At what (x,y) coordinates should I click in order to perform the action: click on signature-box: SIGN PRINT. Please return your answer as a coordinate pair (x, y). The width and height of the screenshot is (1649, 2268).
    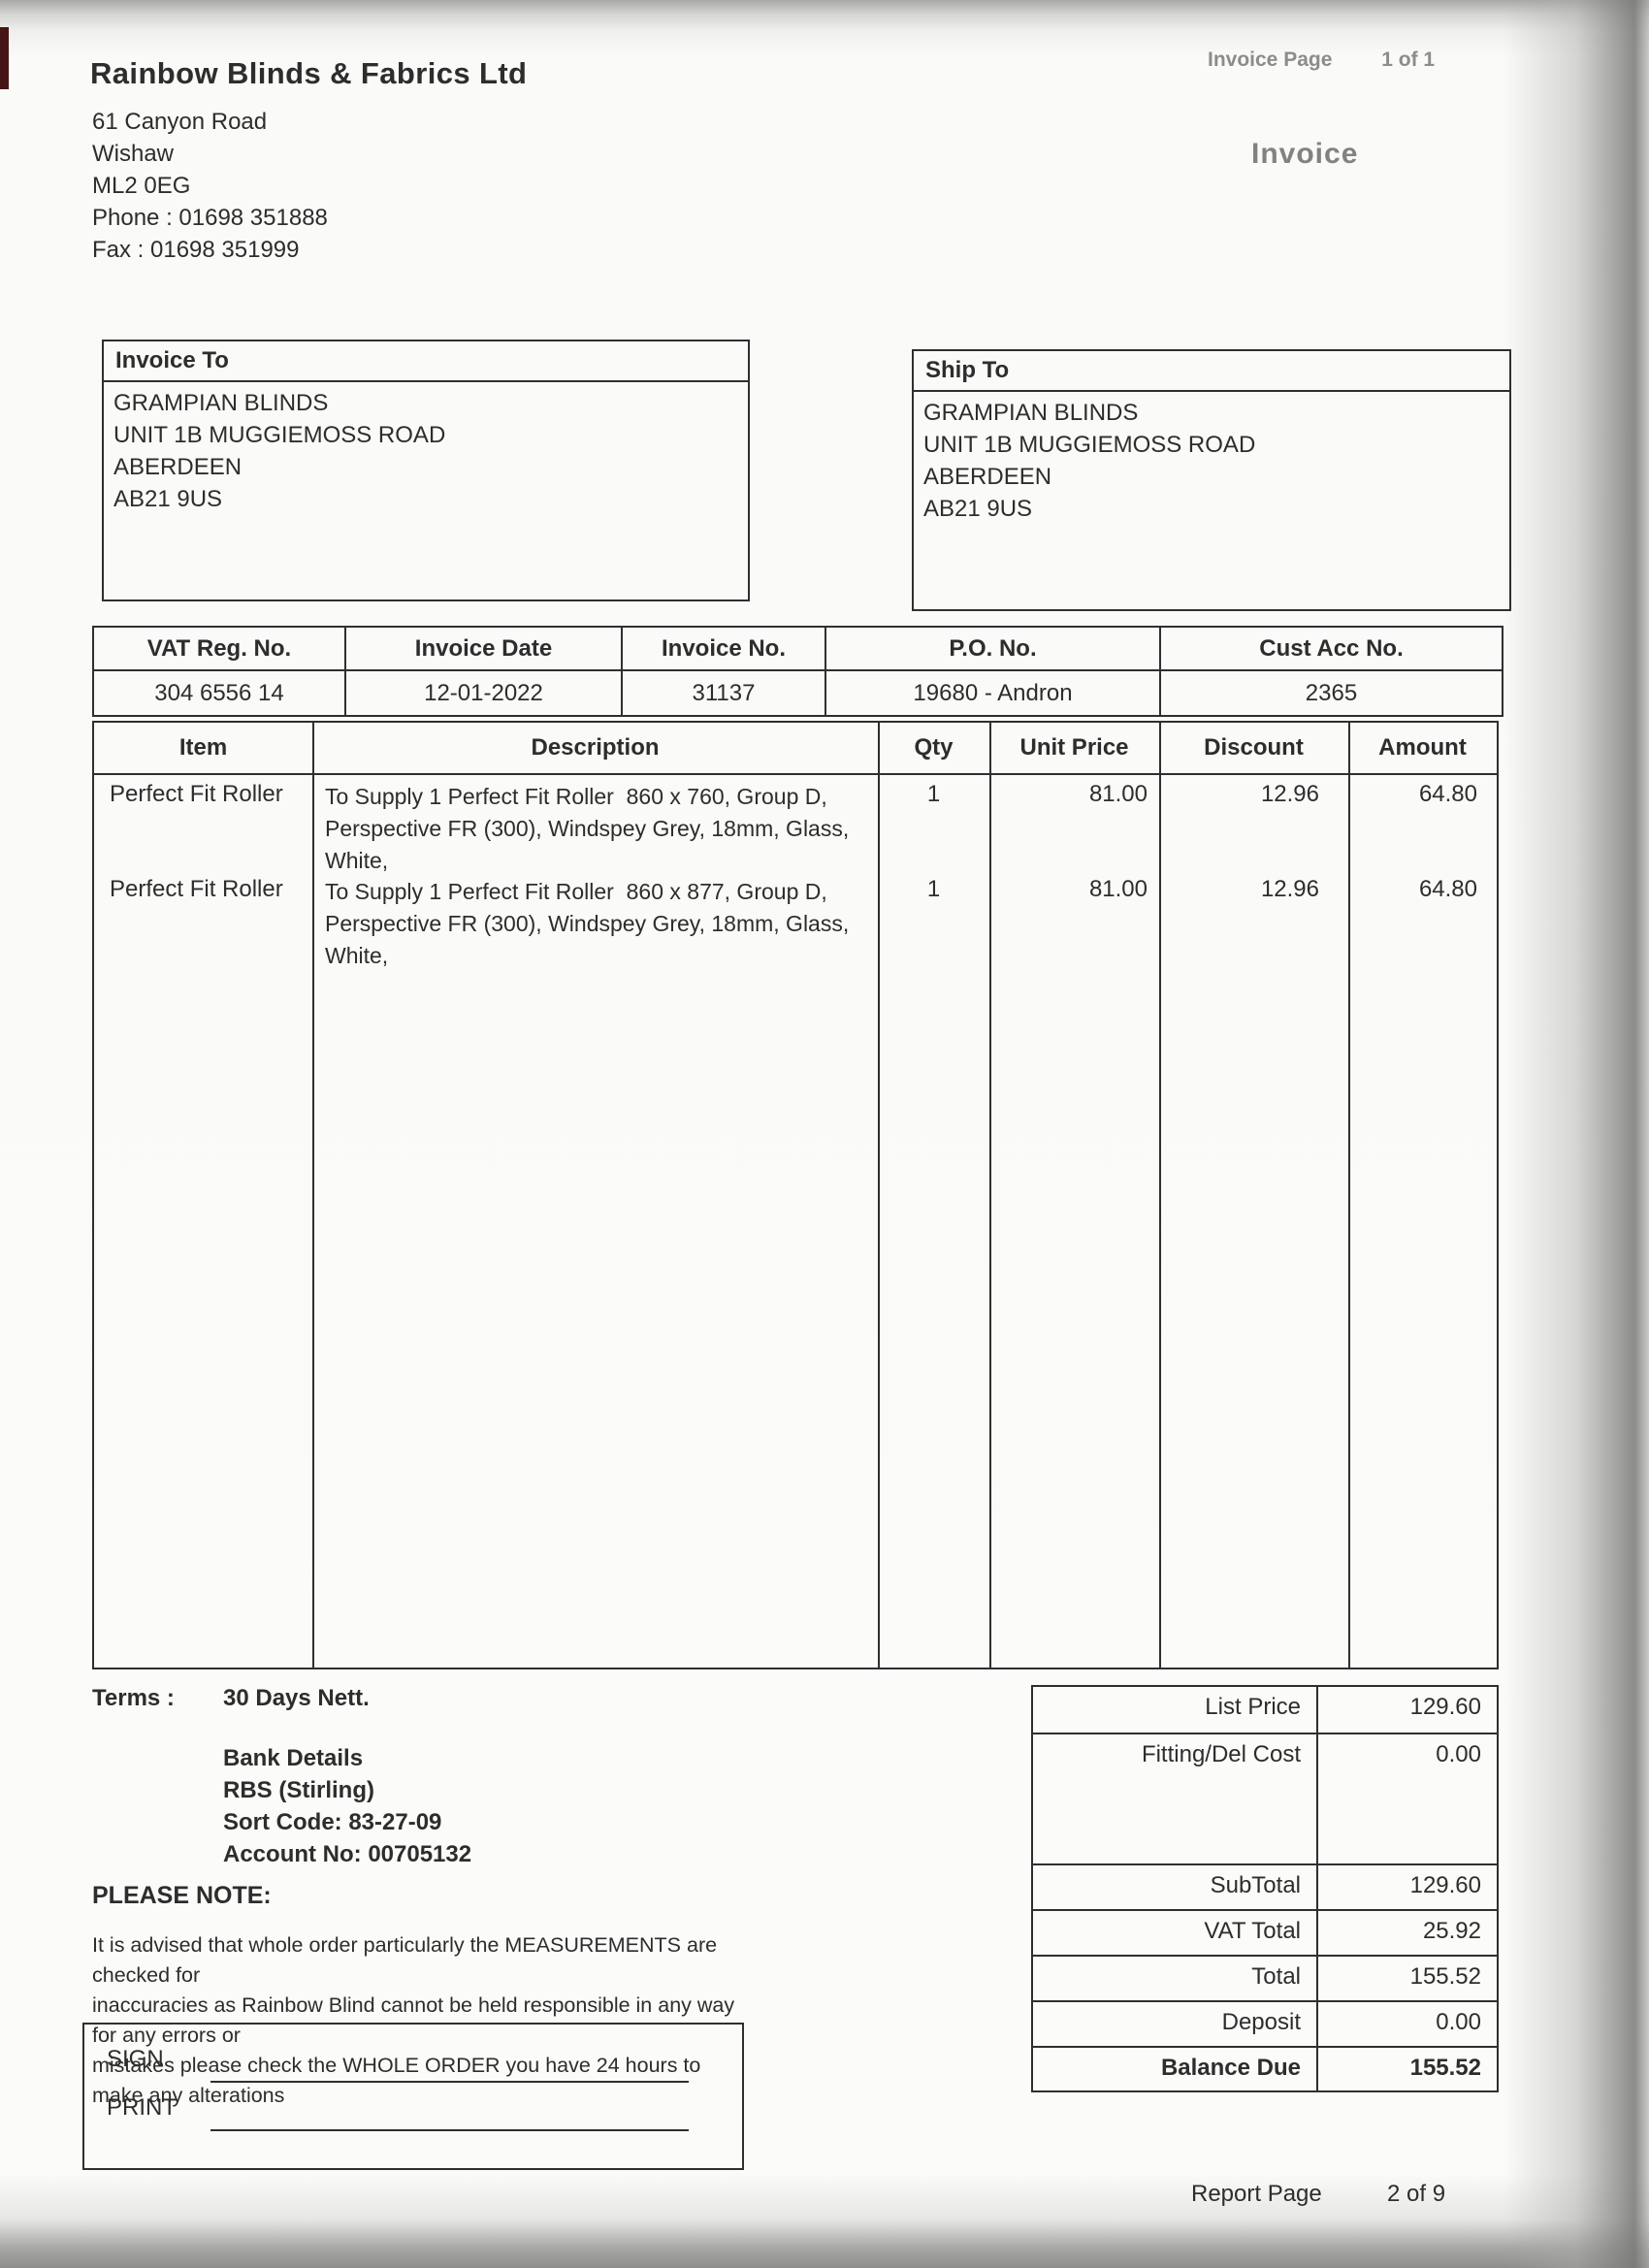
    Looking at the image, I should click on (413, 2096).